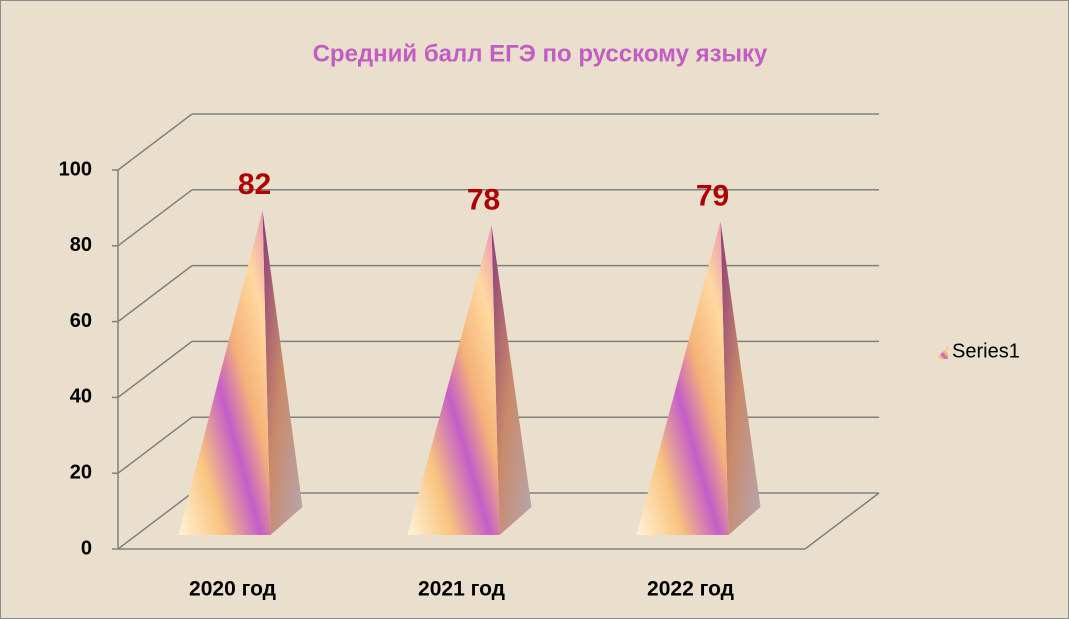 This screenshot has width=1069, height=619. What do you see at coordinates (81, 397) in the screenshot?
I see `y-tick-label: 40` at bounding box center [81, 397].